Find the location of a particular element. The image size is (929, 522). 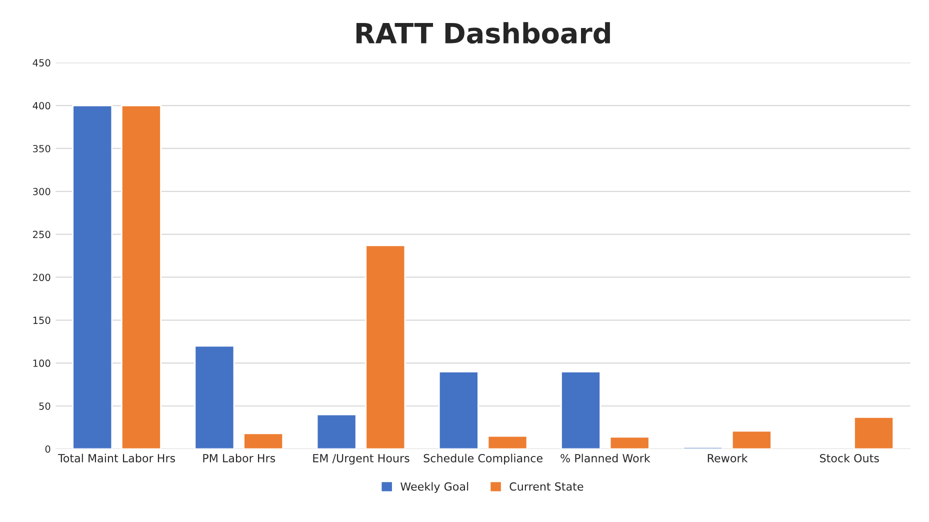

x-tick-label: Stock Outs is located at coordinates (849, 458).